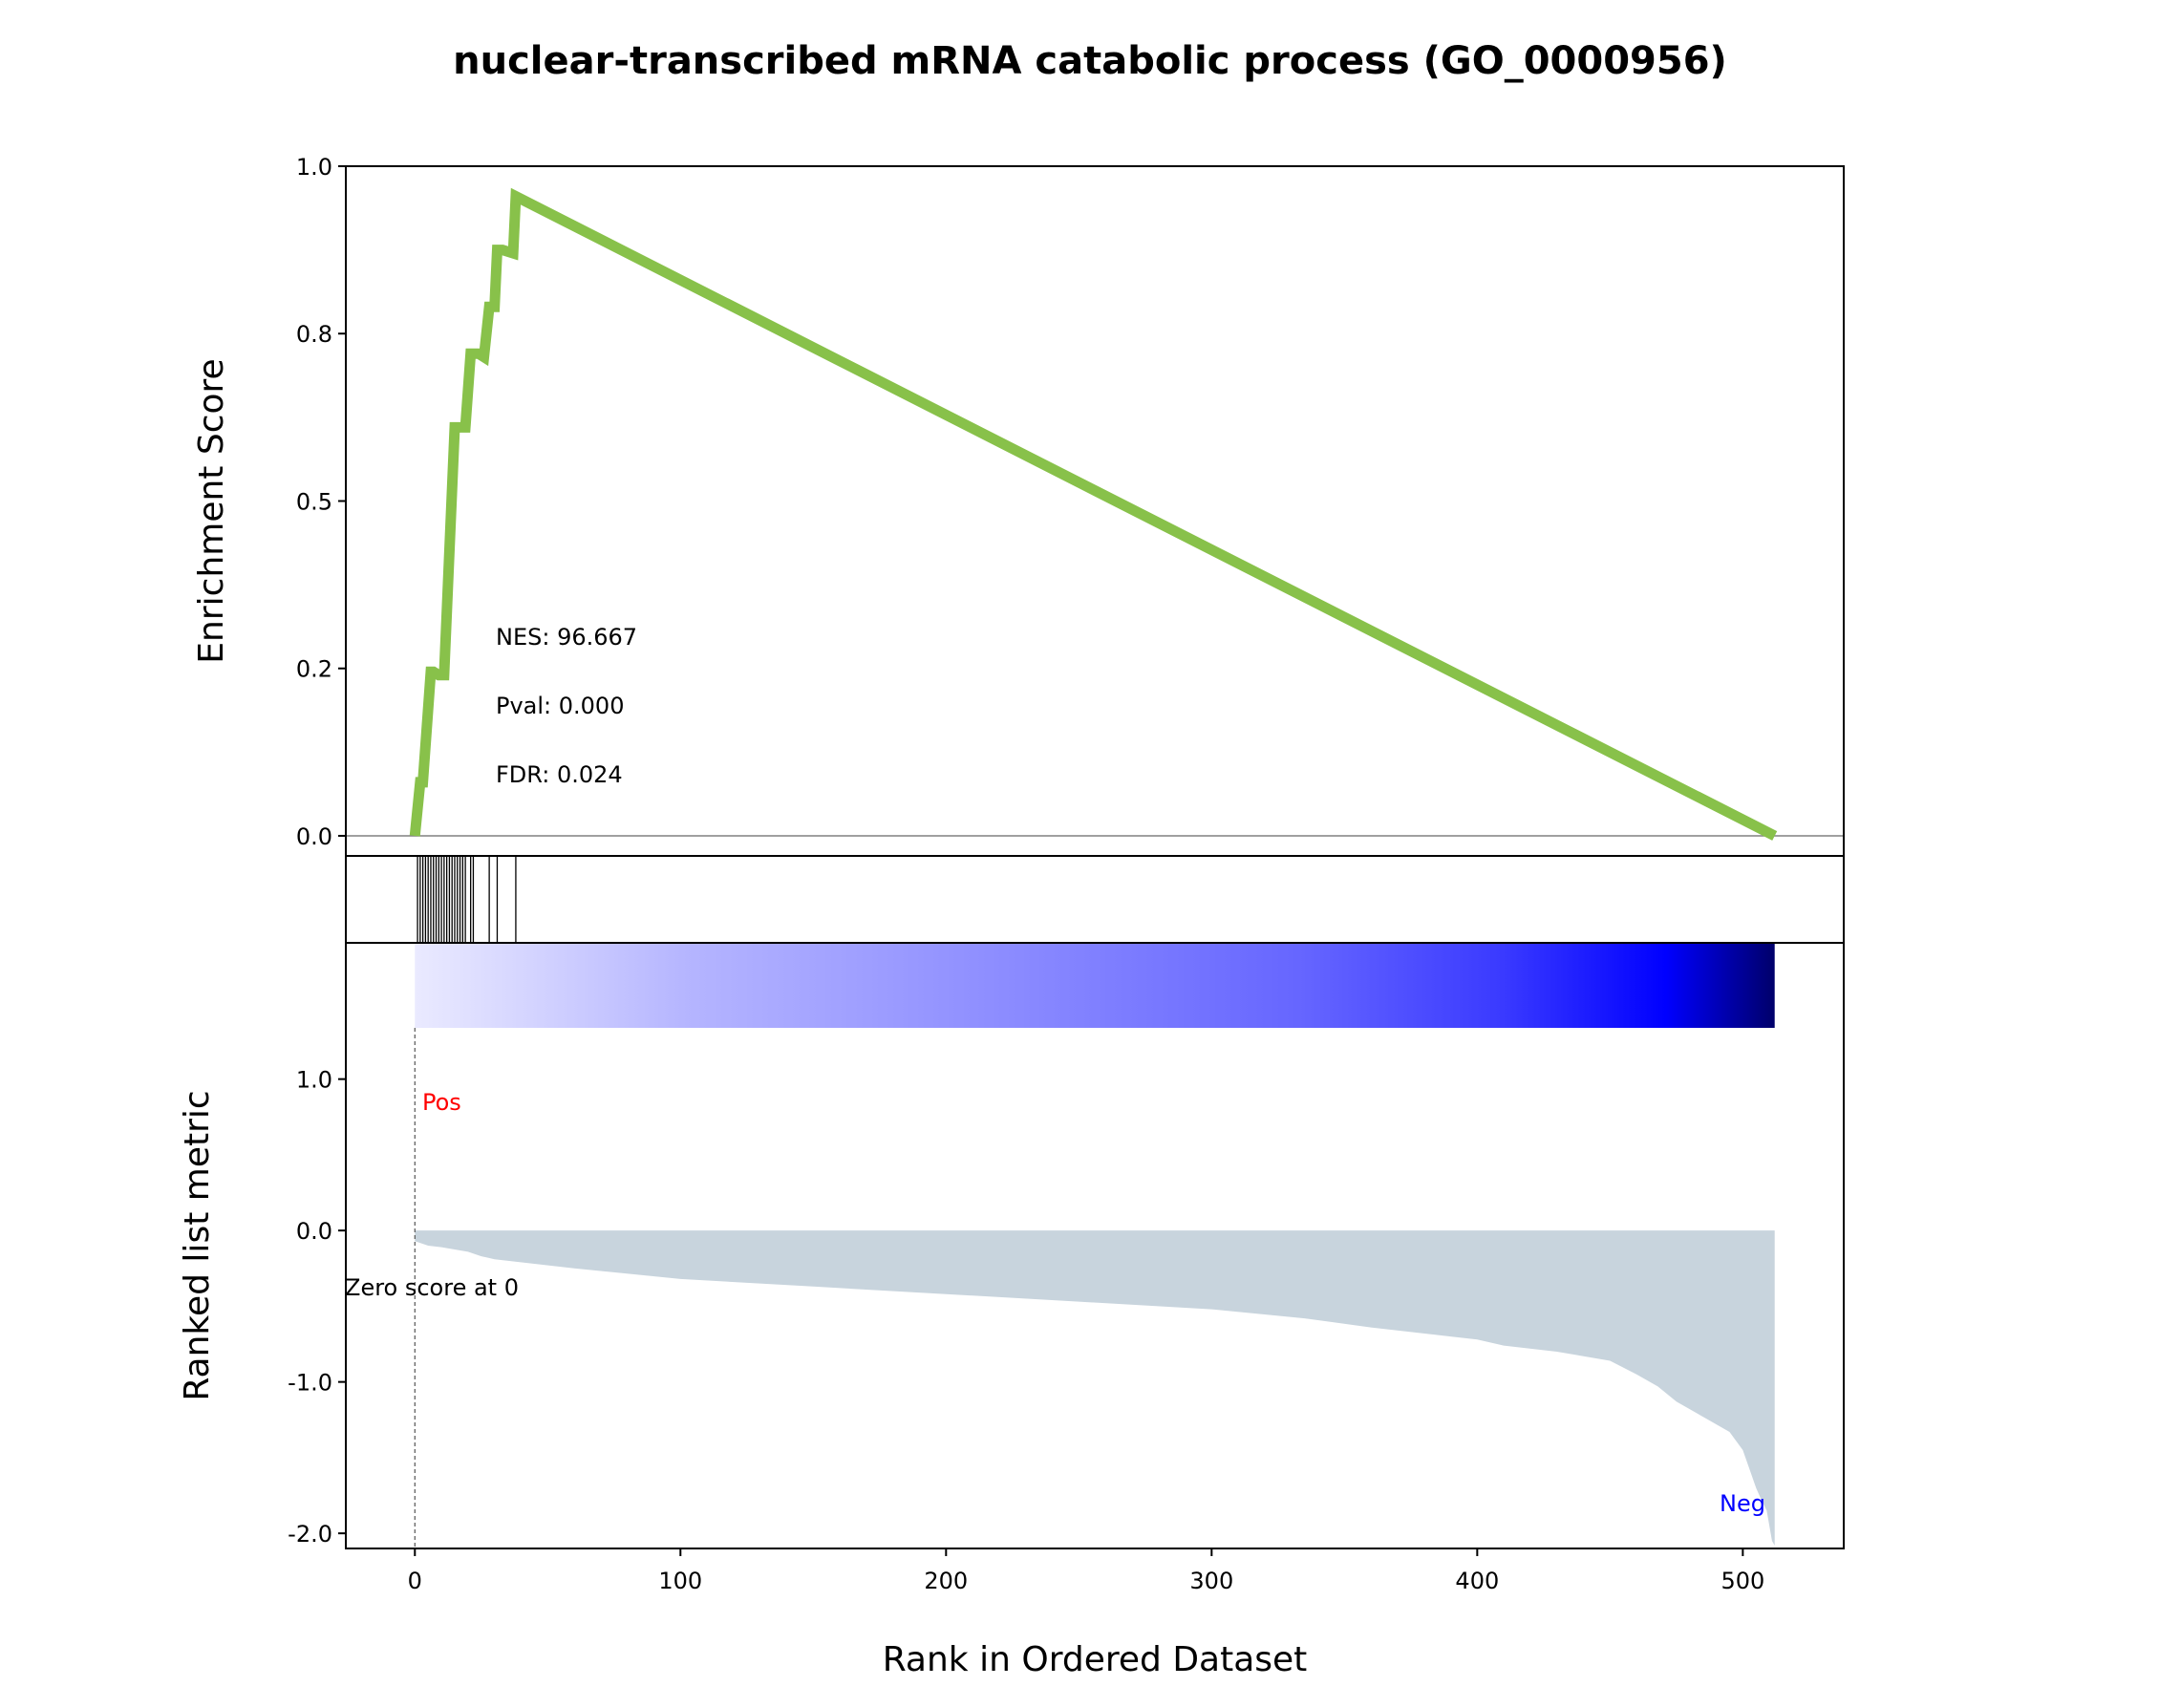 The height and width of the screenshot is (1708, 2180). What do you see at coordinates (559, 774) in the screenshot?
I see `fdr-annotation: FDR: 0.024` at bounding box center [559, 774].